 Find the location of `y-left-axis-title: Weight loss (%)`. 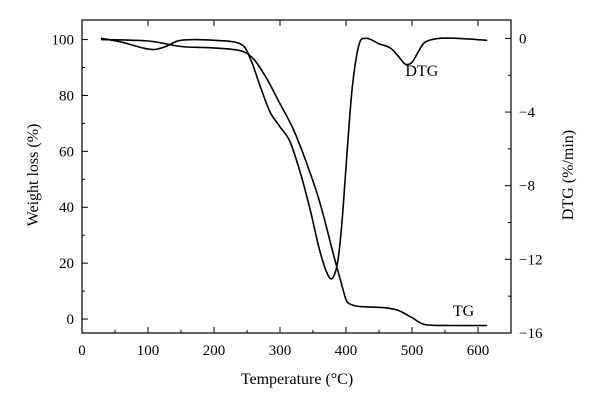

y-left-axis-title: Weight loss (%) is located at coordinates (33, 175).